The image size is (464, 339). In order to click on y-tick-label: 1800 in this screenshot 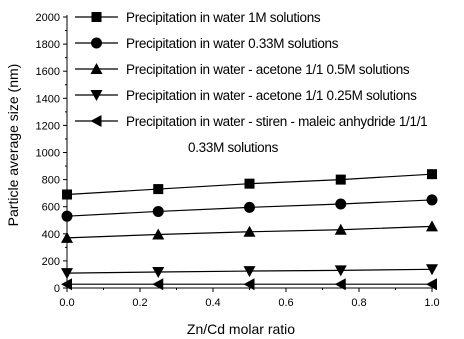, I will do `click(48, 45)`.